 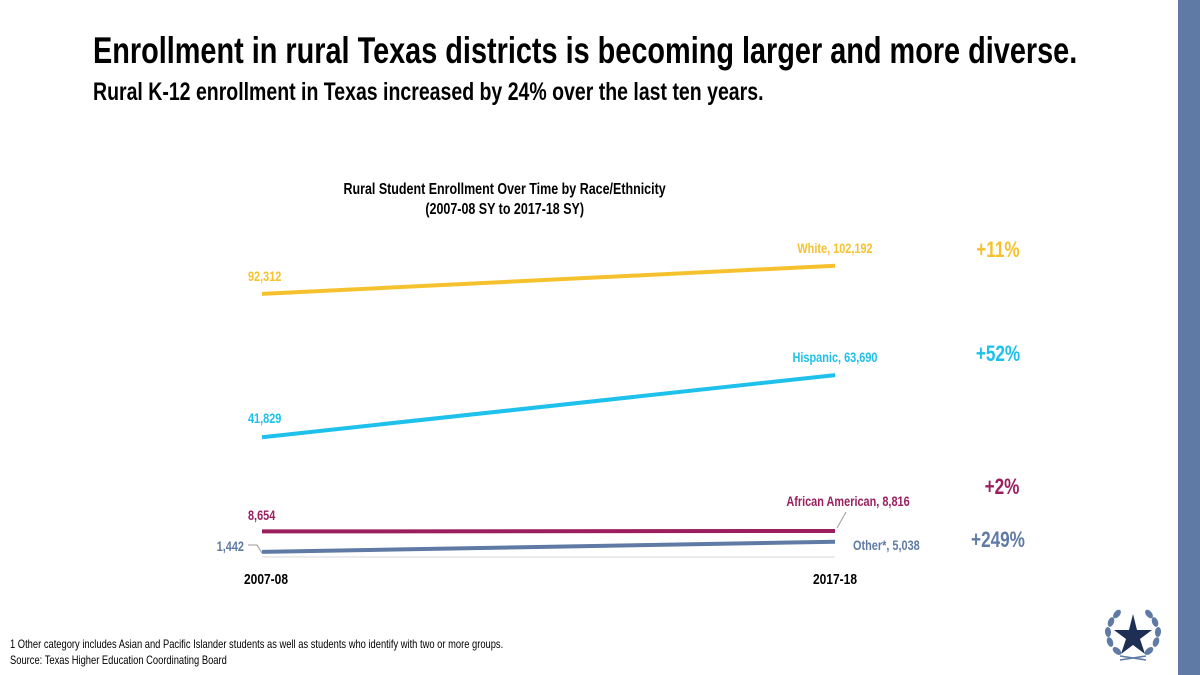 I want to click on start-data-label-other: 1,442, so click(x=230, y=547).